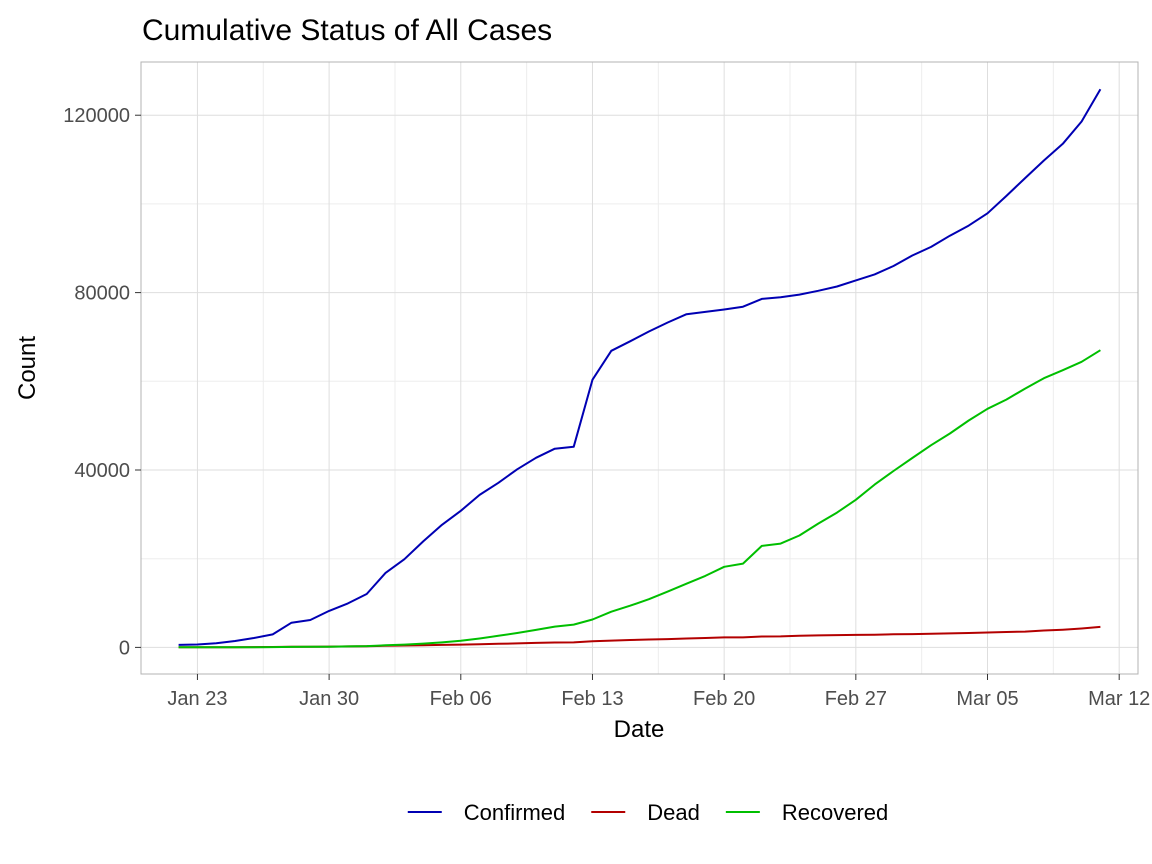  Describe the element at coordinates (1119, 699) in the screenshot. I see `x-tick-label: Mar 12` at that location.